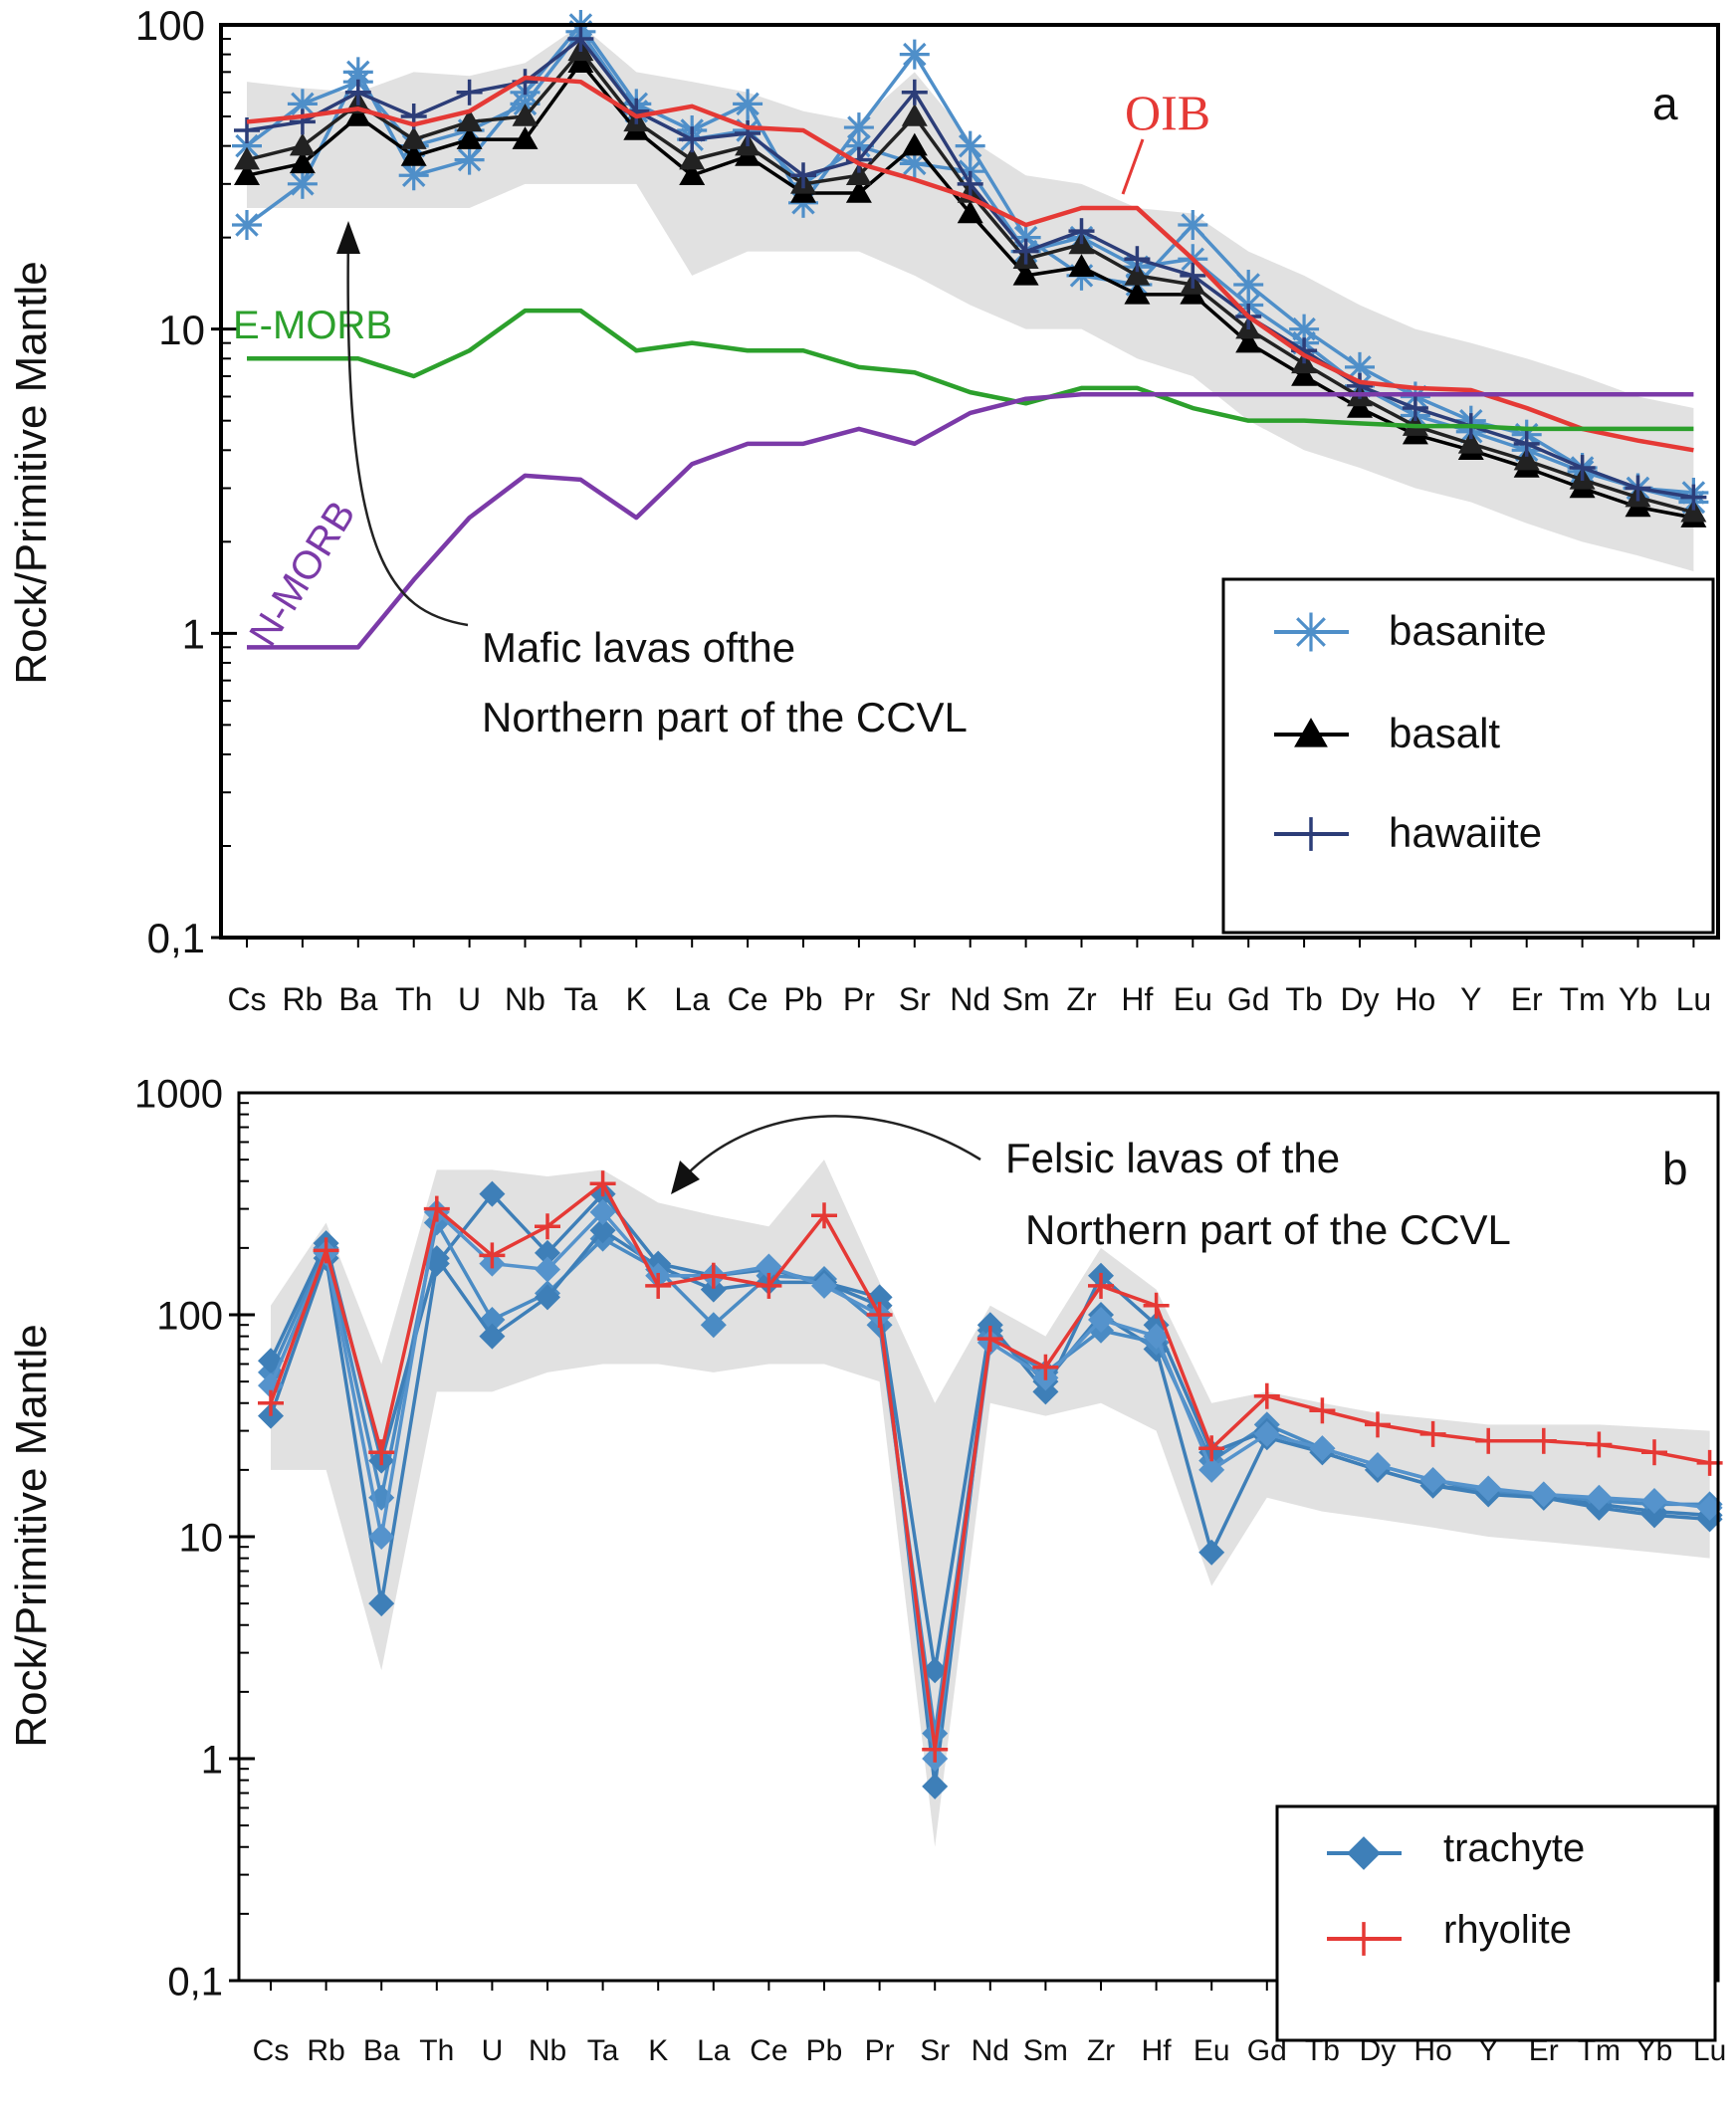 The width and height of the screenshot is (1736, 2110). I want to click on annotation-n-morb: N-MORB, so click(302, 574).